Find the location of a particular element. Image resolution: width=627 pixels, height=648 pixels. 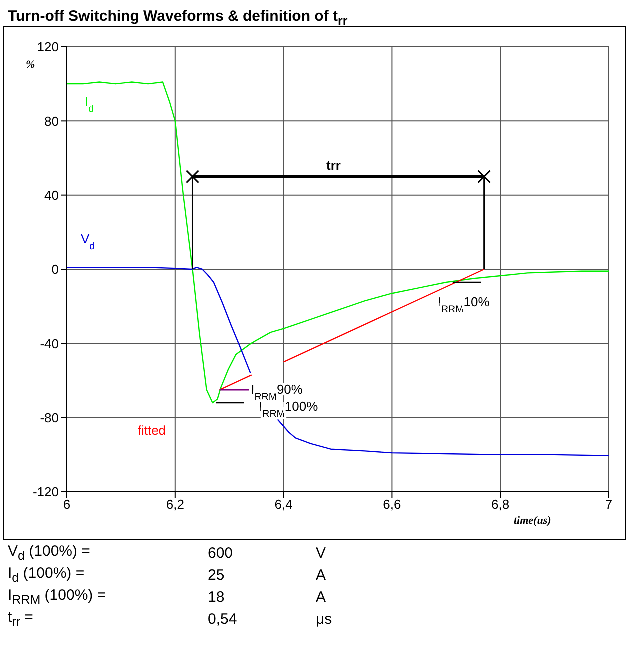

series-label: I$_{d}$ is located at coordinates (89, 104).